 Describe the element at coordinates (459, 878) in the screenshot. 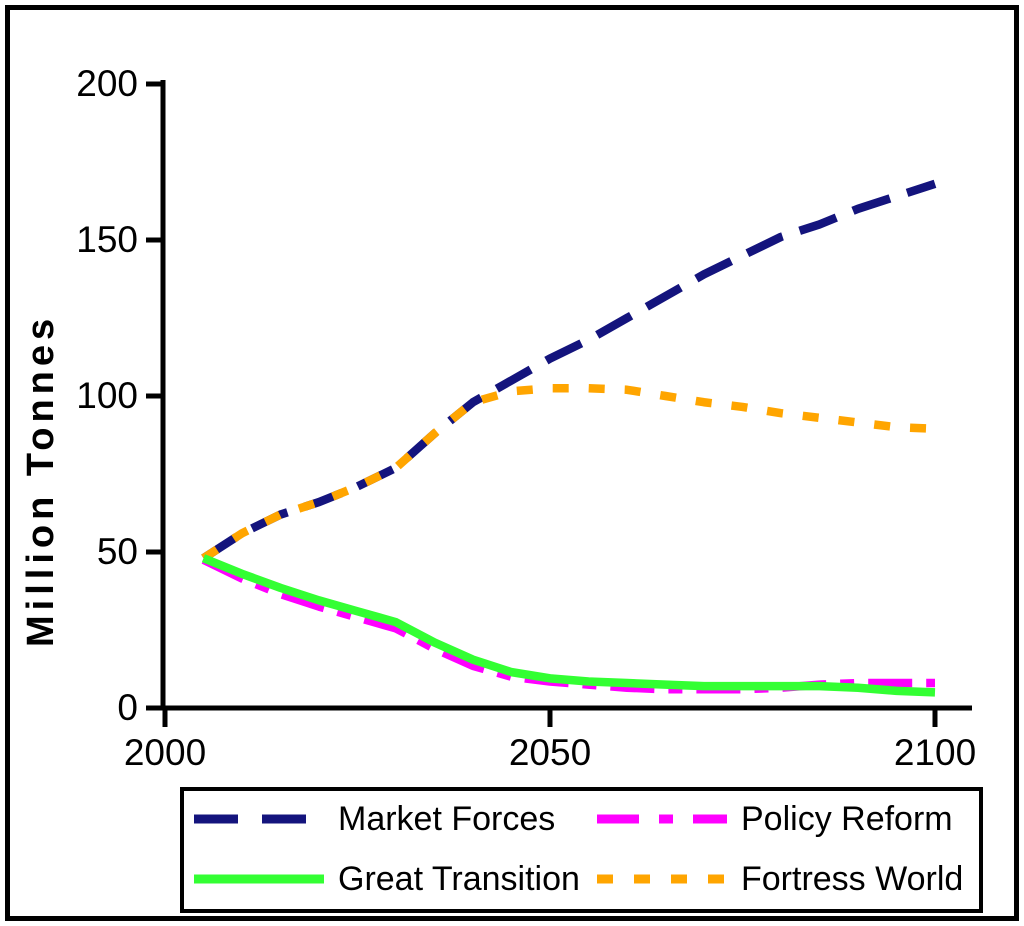

I see `legend-label-great-transition: Great Transition` at that location.